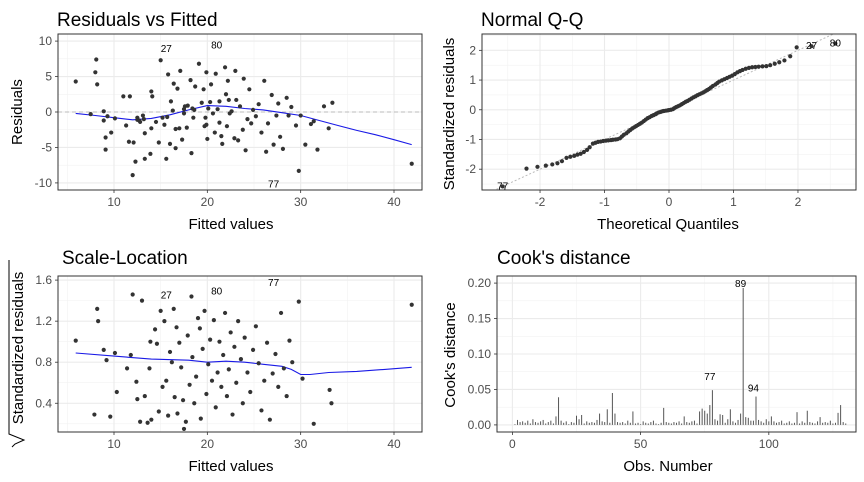 The width and height of the screenshot is (864, 482). I want to click on rvf-x-tick-label: 10, so click(114, 202).